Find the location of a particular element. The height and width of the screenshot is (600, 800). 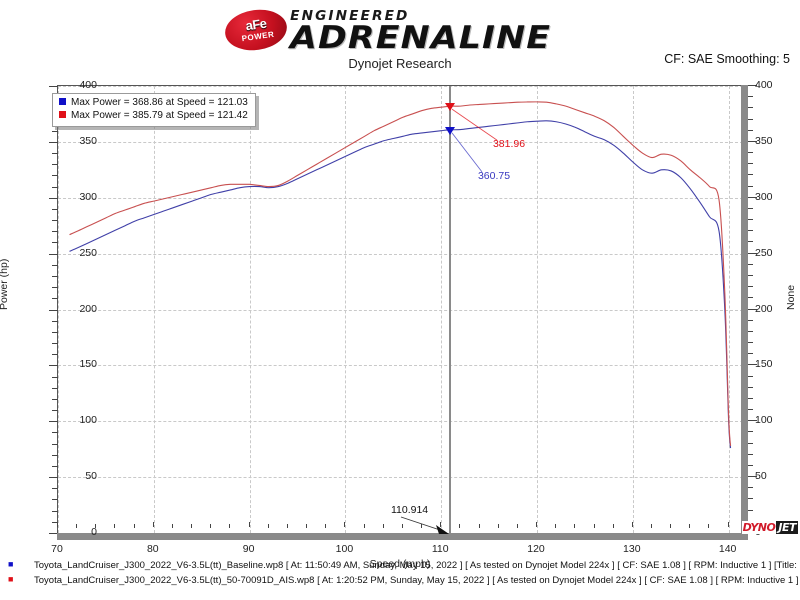

x-tick-label: 70 is located at coordinates (57, 549).